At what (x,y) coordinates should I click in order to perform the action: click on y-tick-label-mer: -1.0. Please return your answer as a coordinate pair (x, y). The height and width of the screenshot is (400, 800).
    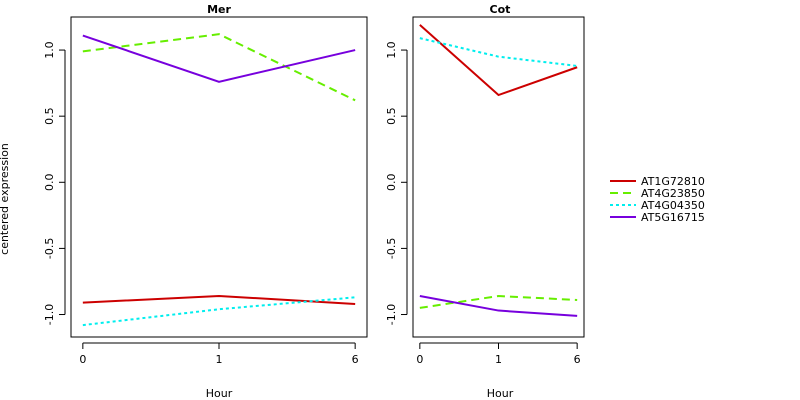
    Looking at the image, I should click on (49, 314).